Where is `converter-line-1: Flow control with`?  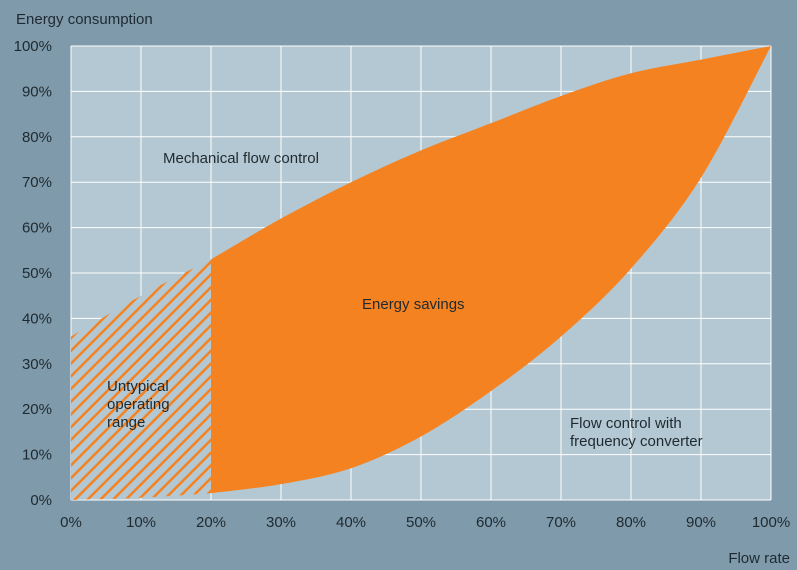
converter-line-1: Flow control with is located at coordinates (626, 423).